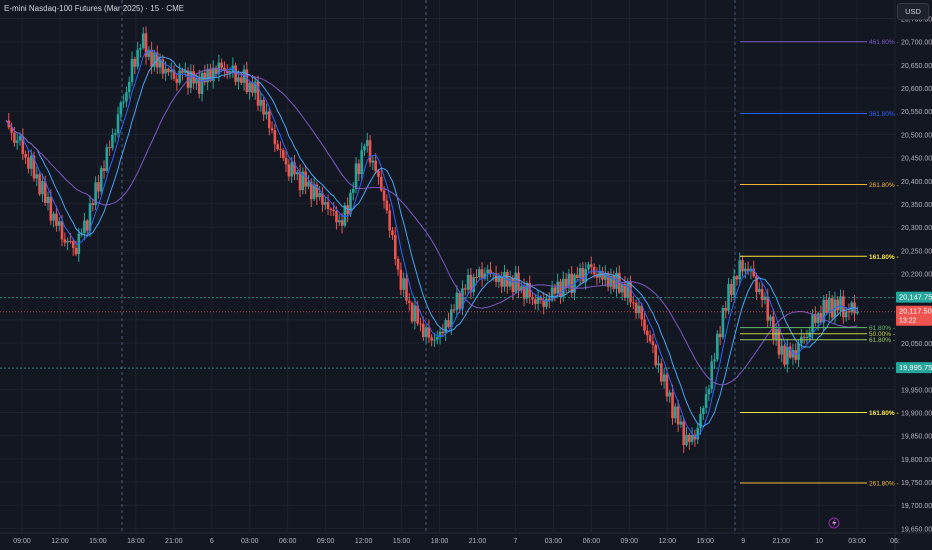  What do you see at coordinates (915, 311) in the screenshot?
I see `price-tag-label: 20,117.50` at bounding box center [915, 311].